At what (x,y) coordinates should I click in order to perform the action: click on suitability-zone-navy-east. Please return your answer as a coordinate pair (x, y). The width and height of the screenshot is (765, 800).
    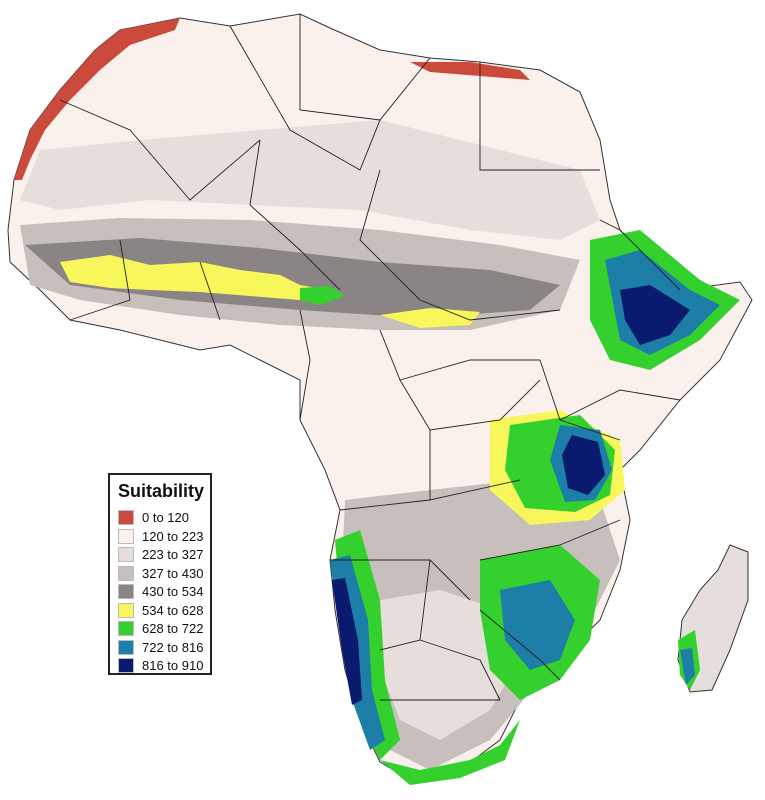
    Looking at the image, I should click on (583, 465).